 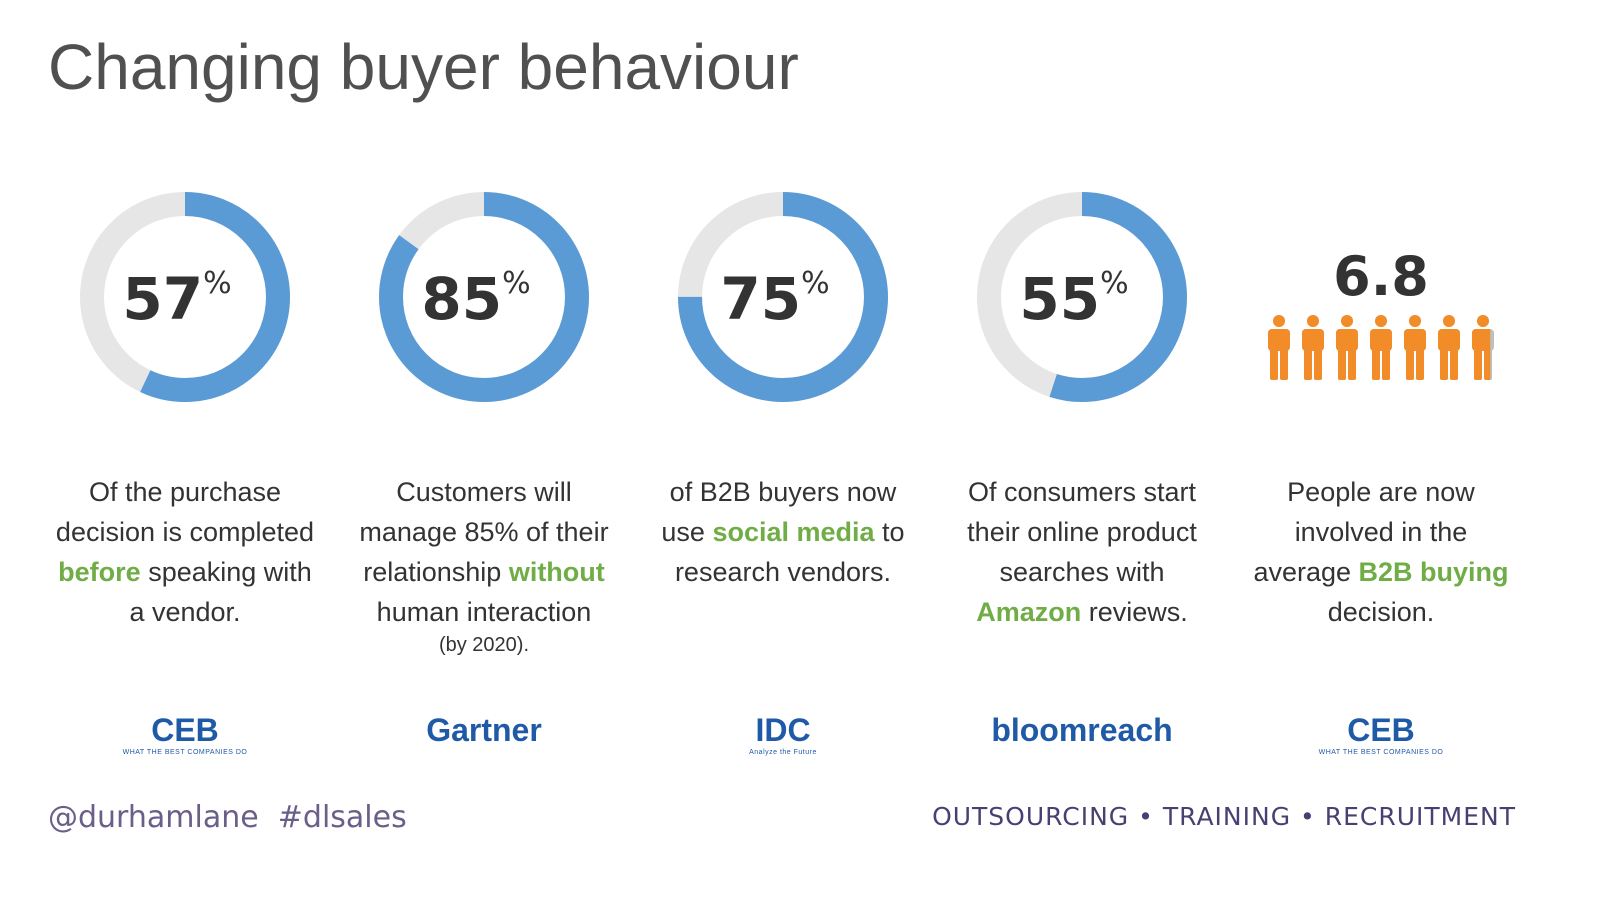 I want to click on text: reviews., so click(x=1134, y=612).